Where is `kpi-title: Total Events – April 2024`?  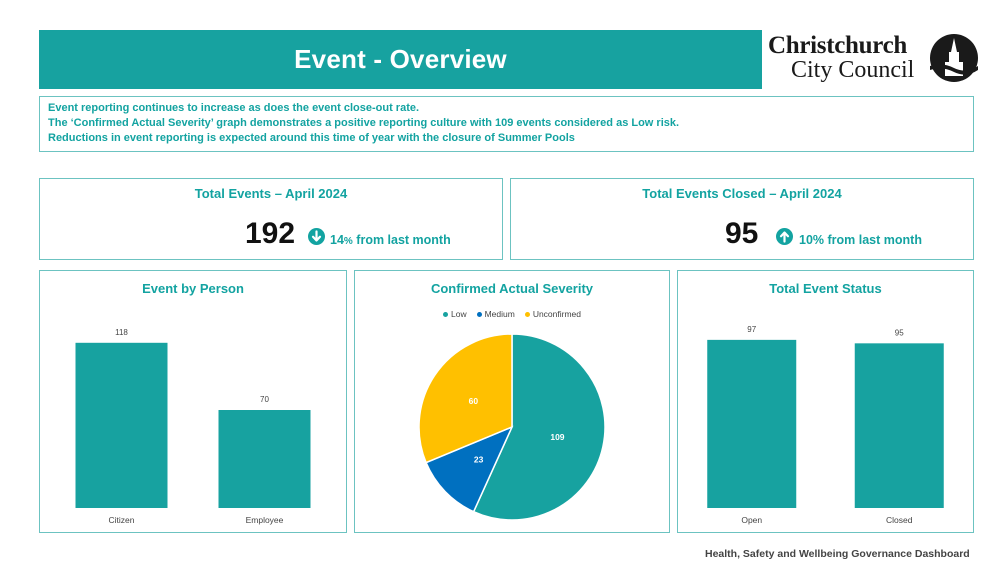 kpi-title: Total Events – April 2024 is located at coordinates (271, 193).